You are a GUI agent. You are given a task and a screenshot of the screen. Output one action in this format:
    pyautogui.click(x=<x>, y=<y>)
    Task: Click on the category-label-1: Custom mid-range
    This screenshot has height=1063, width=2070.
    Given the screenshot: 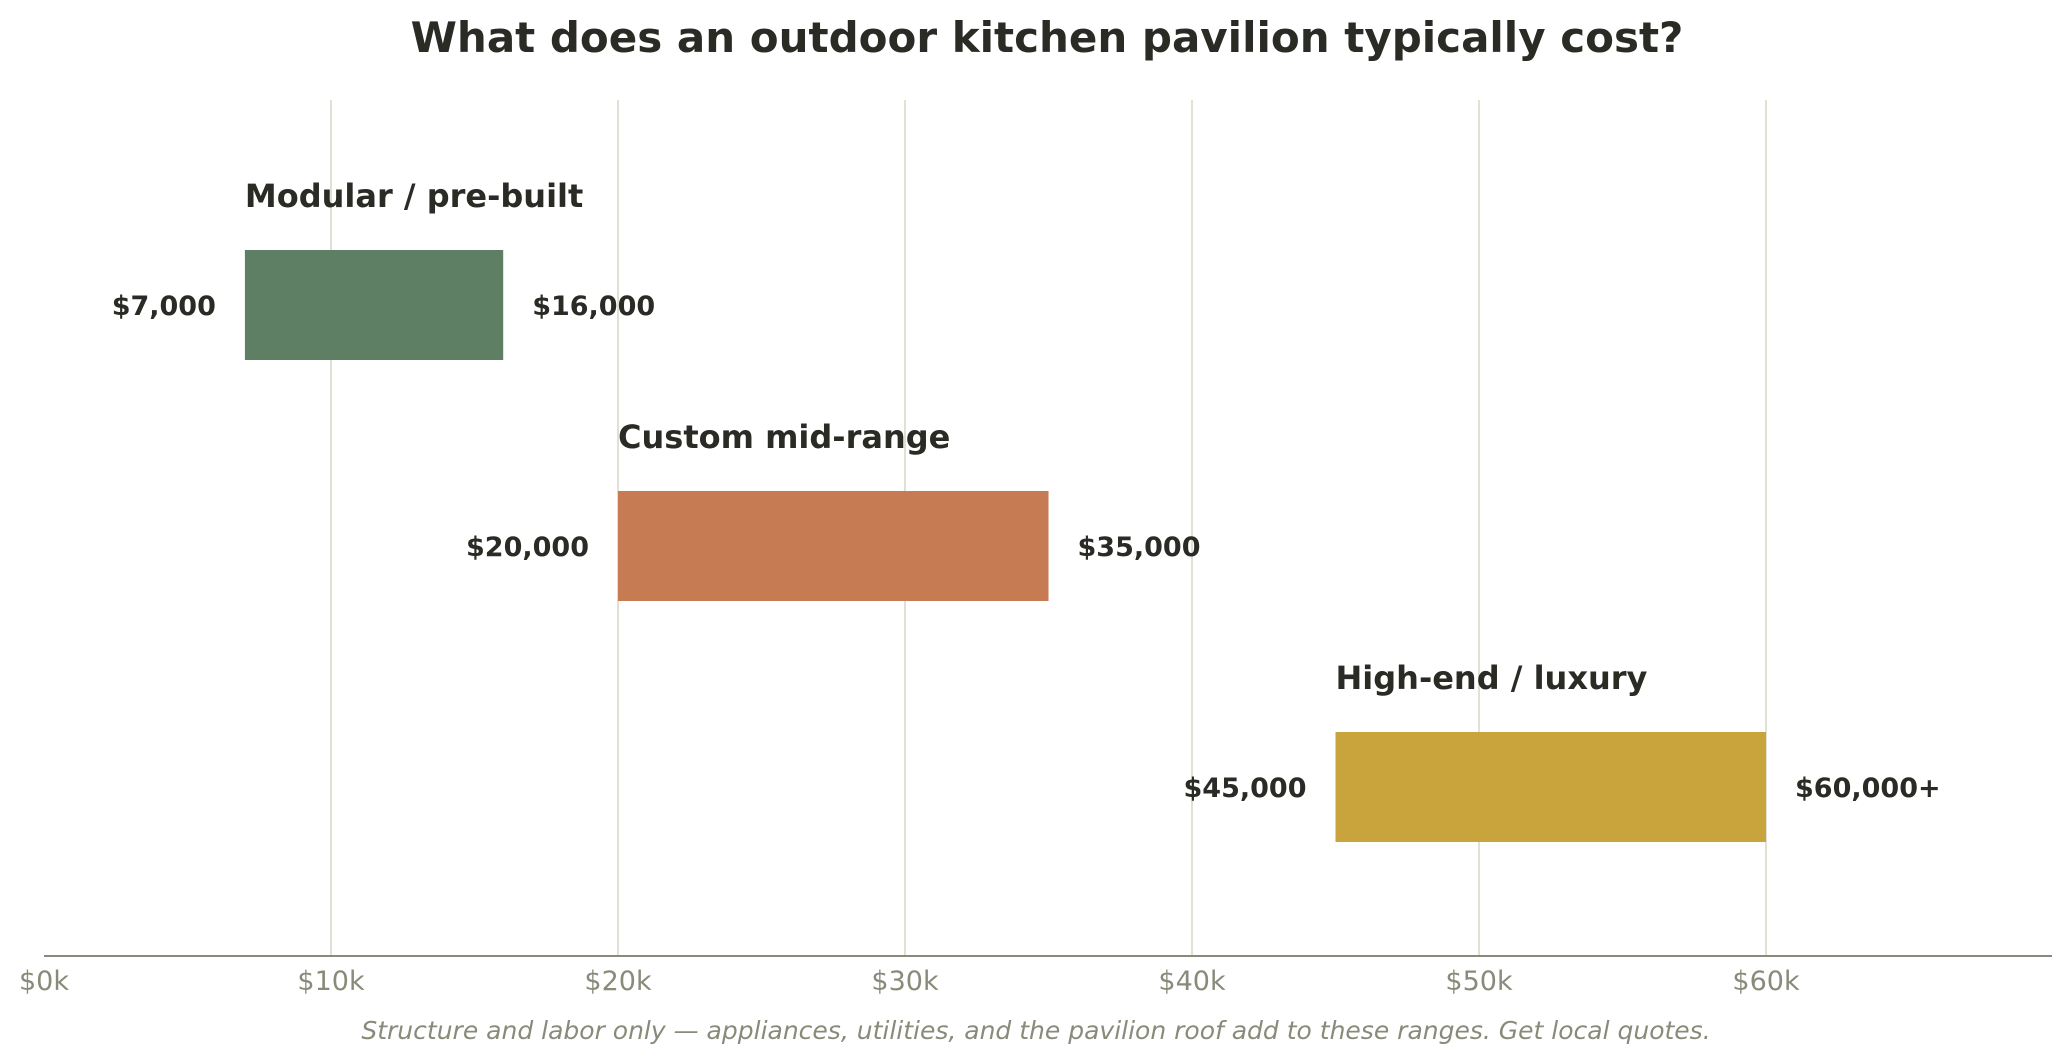 What is the action you would take?
    pyautogui.click(x=784, y=437)
    